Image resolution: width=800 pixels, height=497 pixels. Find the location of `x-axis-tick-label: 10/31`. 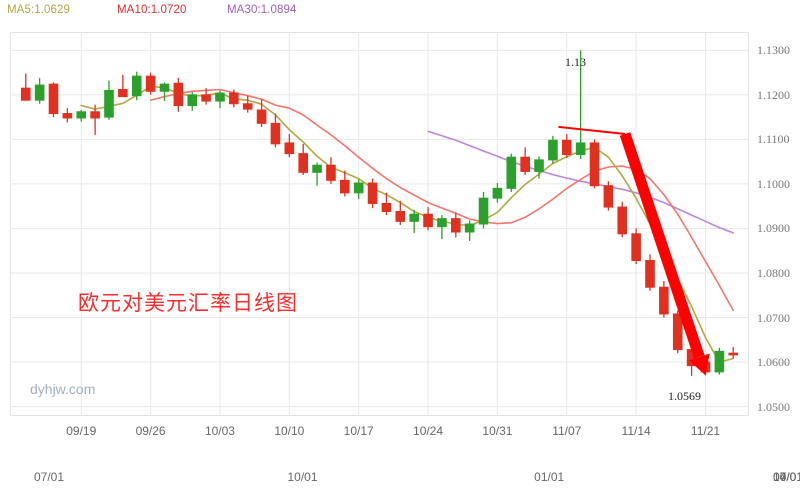

x-axis-tick-label: 10/31 is located at coordinates (497, 431).